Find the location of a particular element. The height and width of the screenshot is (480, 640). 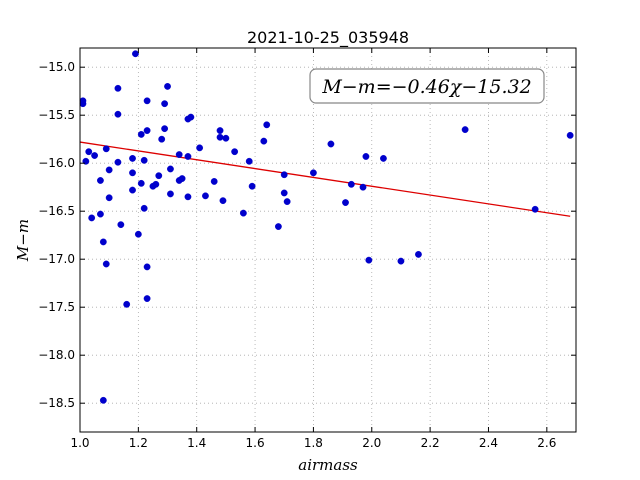

fit-line is located at coordinates (325, 179).